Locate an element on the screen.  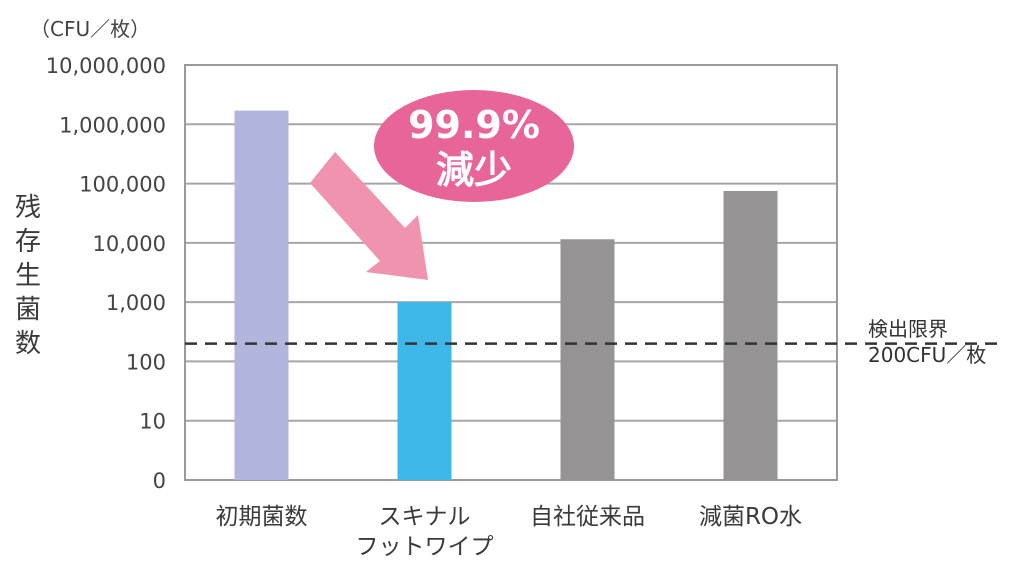
y-axis-label-char: 数 is located at coordinates (28, 344).